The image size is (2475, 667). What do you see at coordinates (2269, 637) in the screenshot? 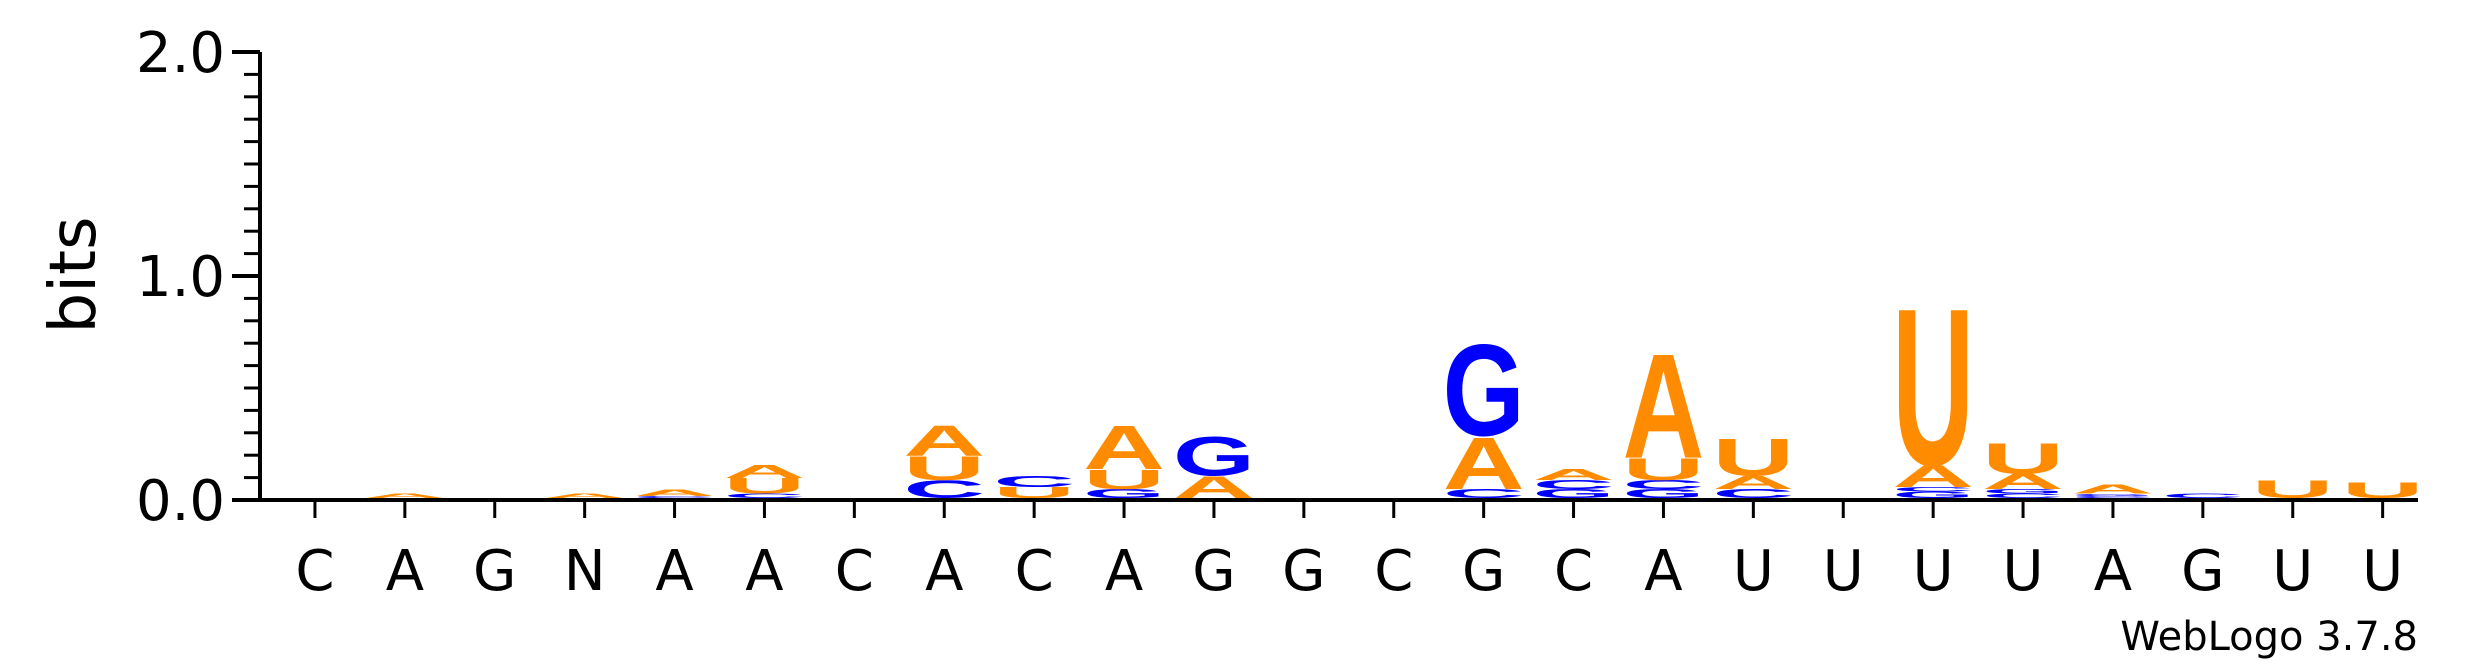
I see `weblogo-credit: WebLogo 3.7.8` at bounding box center [2269, 637].